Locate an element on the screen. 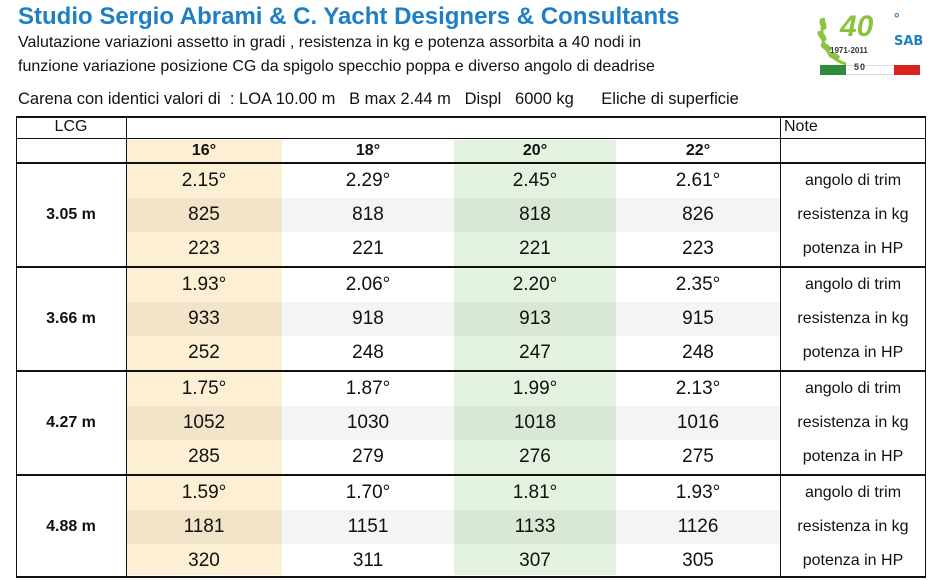 The height and width of the screenshot is (580, 940). power-cell: 307 is located at coordinates (535, 560).